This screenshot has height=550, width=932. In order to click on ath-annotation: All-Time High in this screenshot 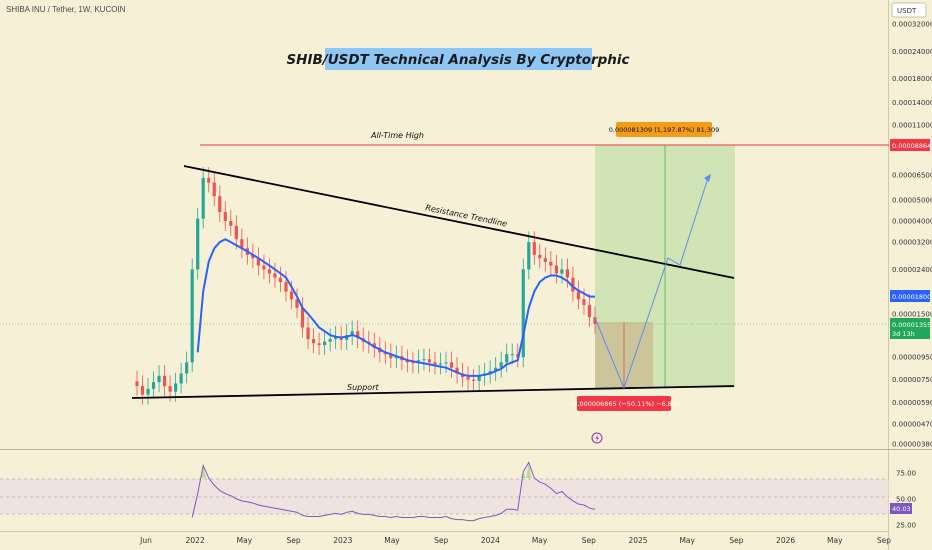, I will do `click(397, 135)`.